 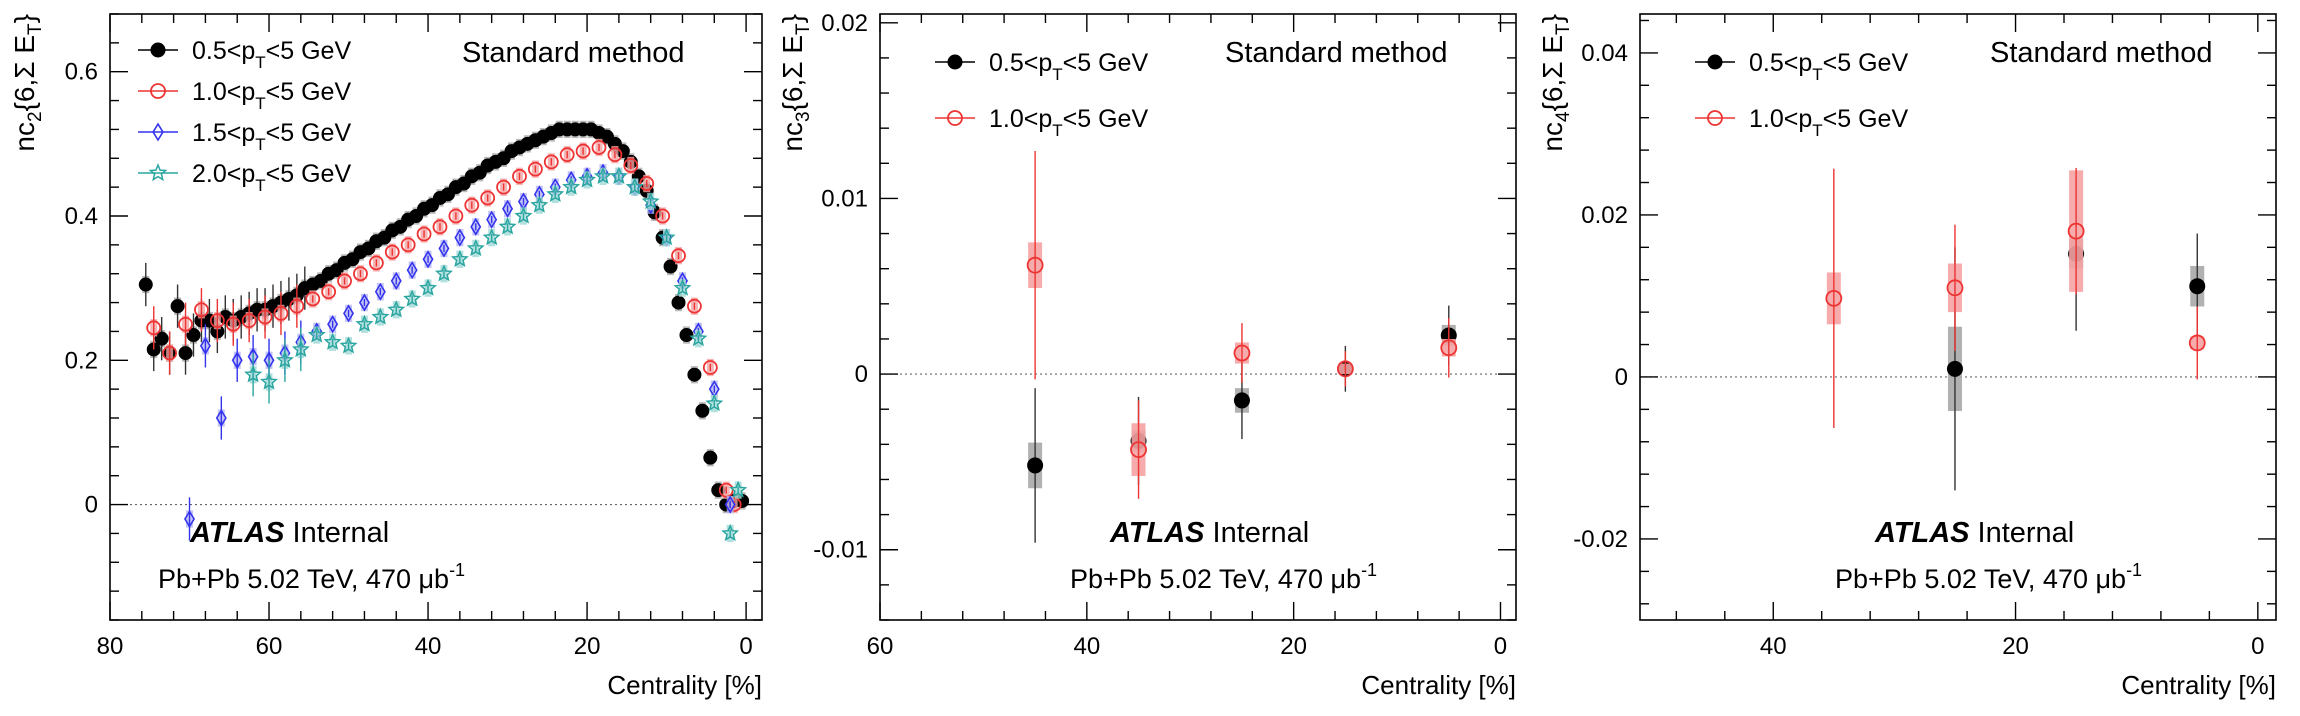 What do you see at coordinates (2015, 646) in the screenshot?
I see `x-tick-label: 20` at bounding box center [2015, 646].